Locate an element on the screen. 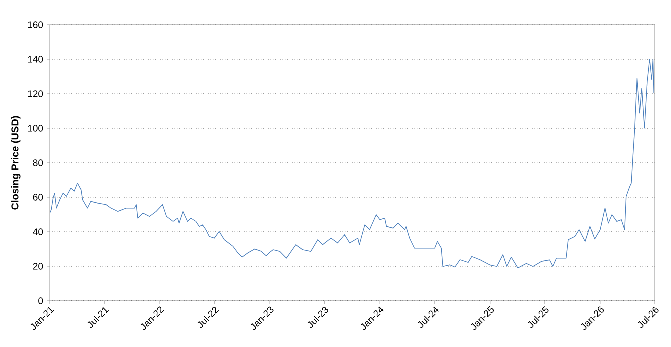 This screenshot has height=347, width=671. y-tick-label: 120 is located at coordinates (36, 94).